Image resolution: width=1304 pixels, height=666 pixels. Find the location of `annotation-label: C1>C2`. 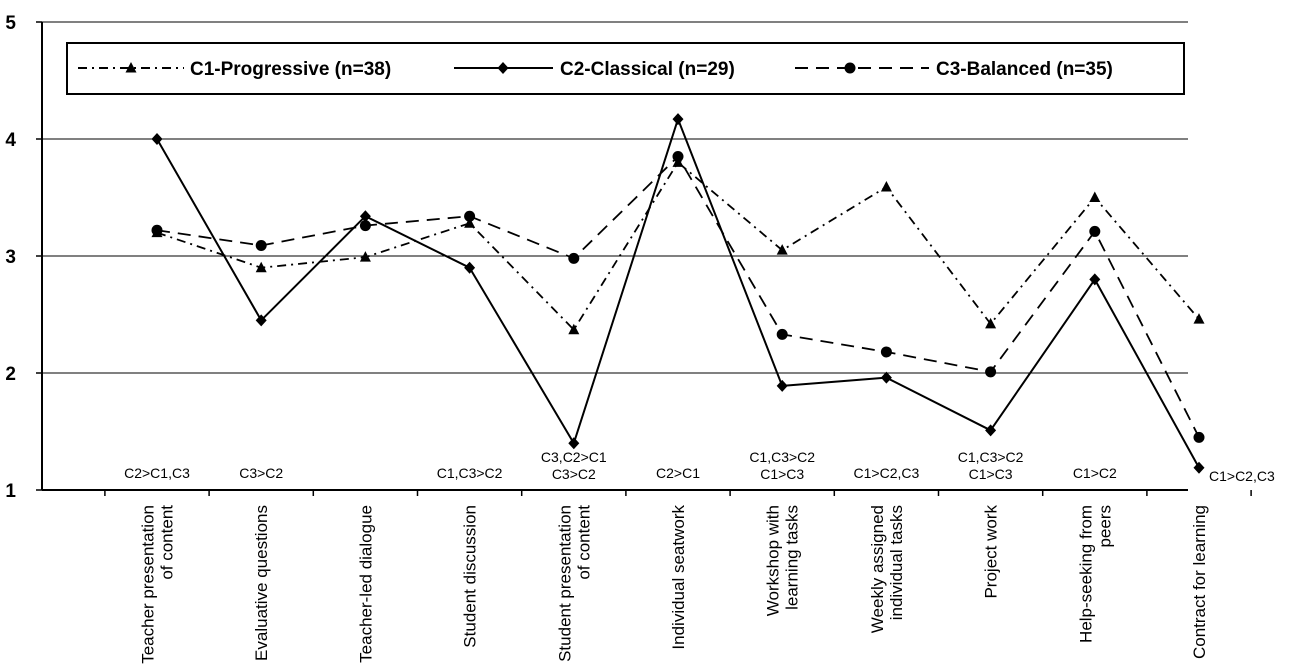

annotation-label: C1>C2 is located at coordinates (1095, 473).